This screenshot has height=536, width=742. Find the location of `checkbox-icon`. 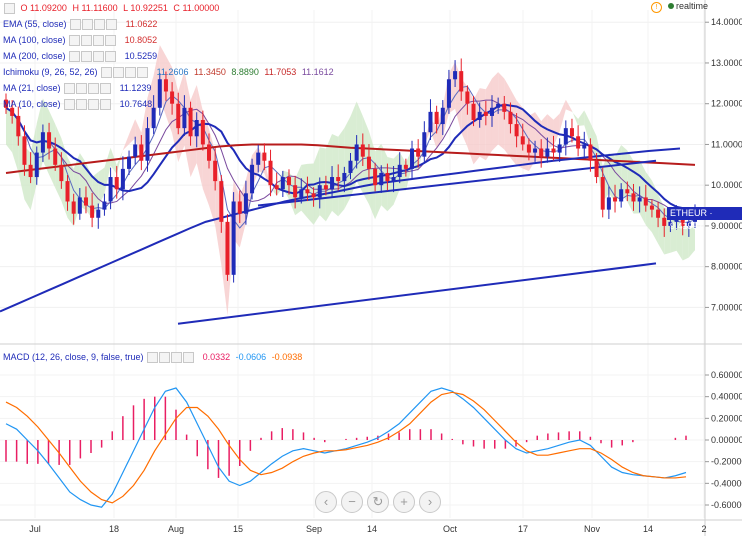

checkbox-icon is located at coordinates (9, 9).